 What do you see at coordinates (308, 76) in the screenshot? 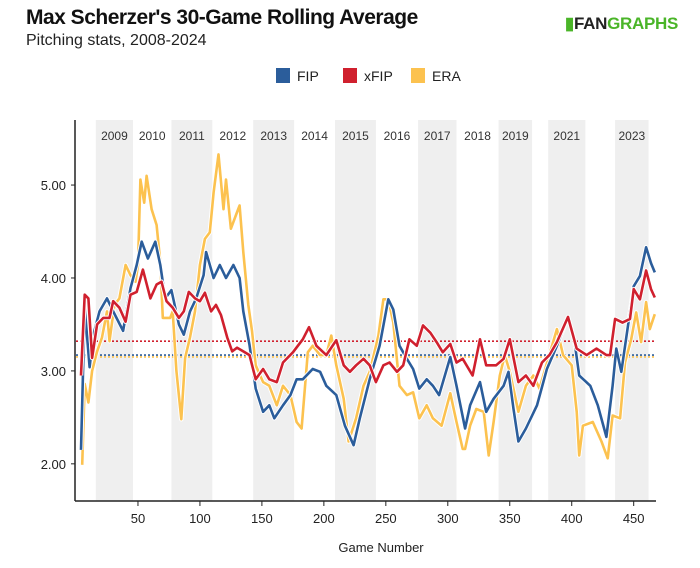
I see `legend-label: FIP` at bounding box center [308, 76].